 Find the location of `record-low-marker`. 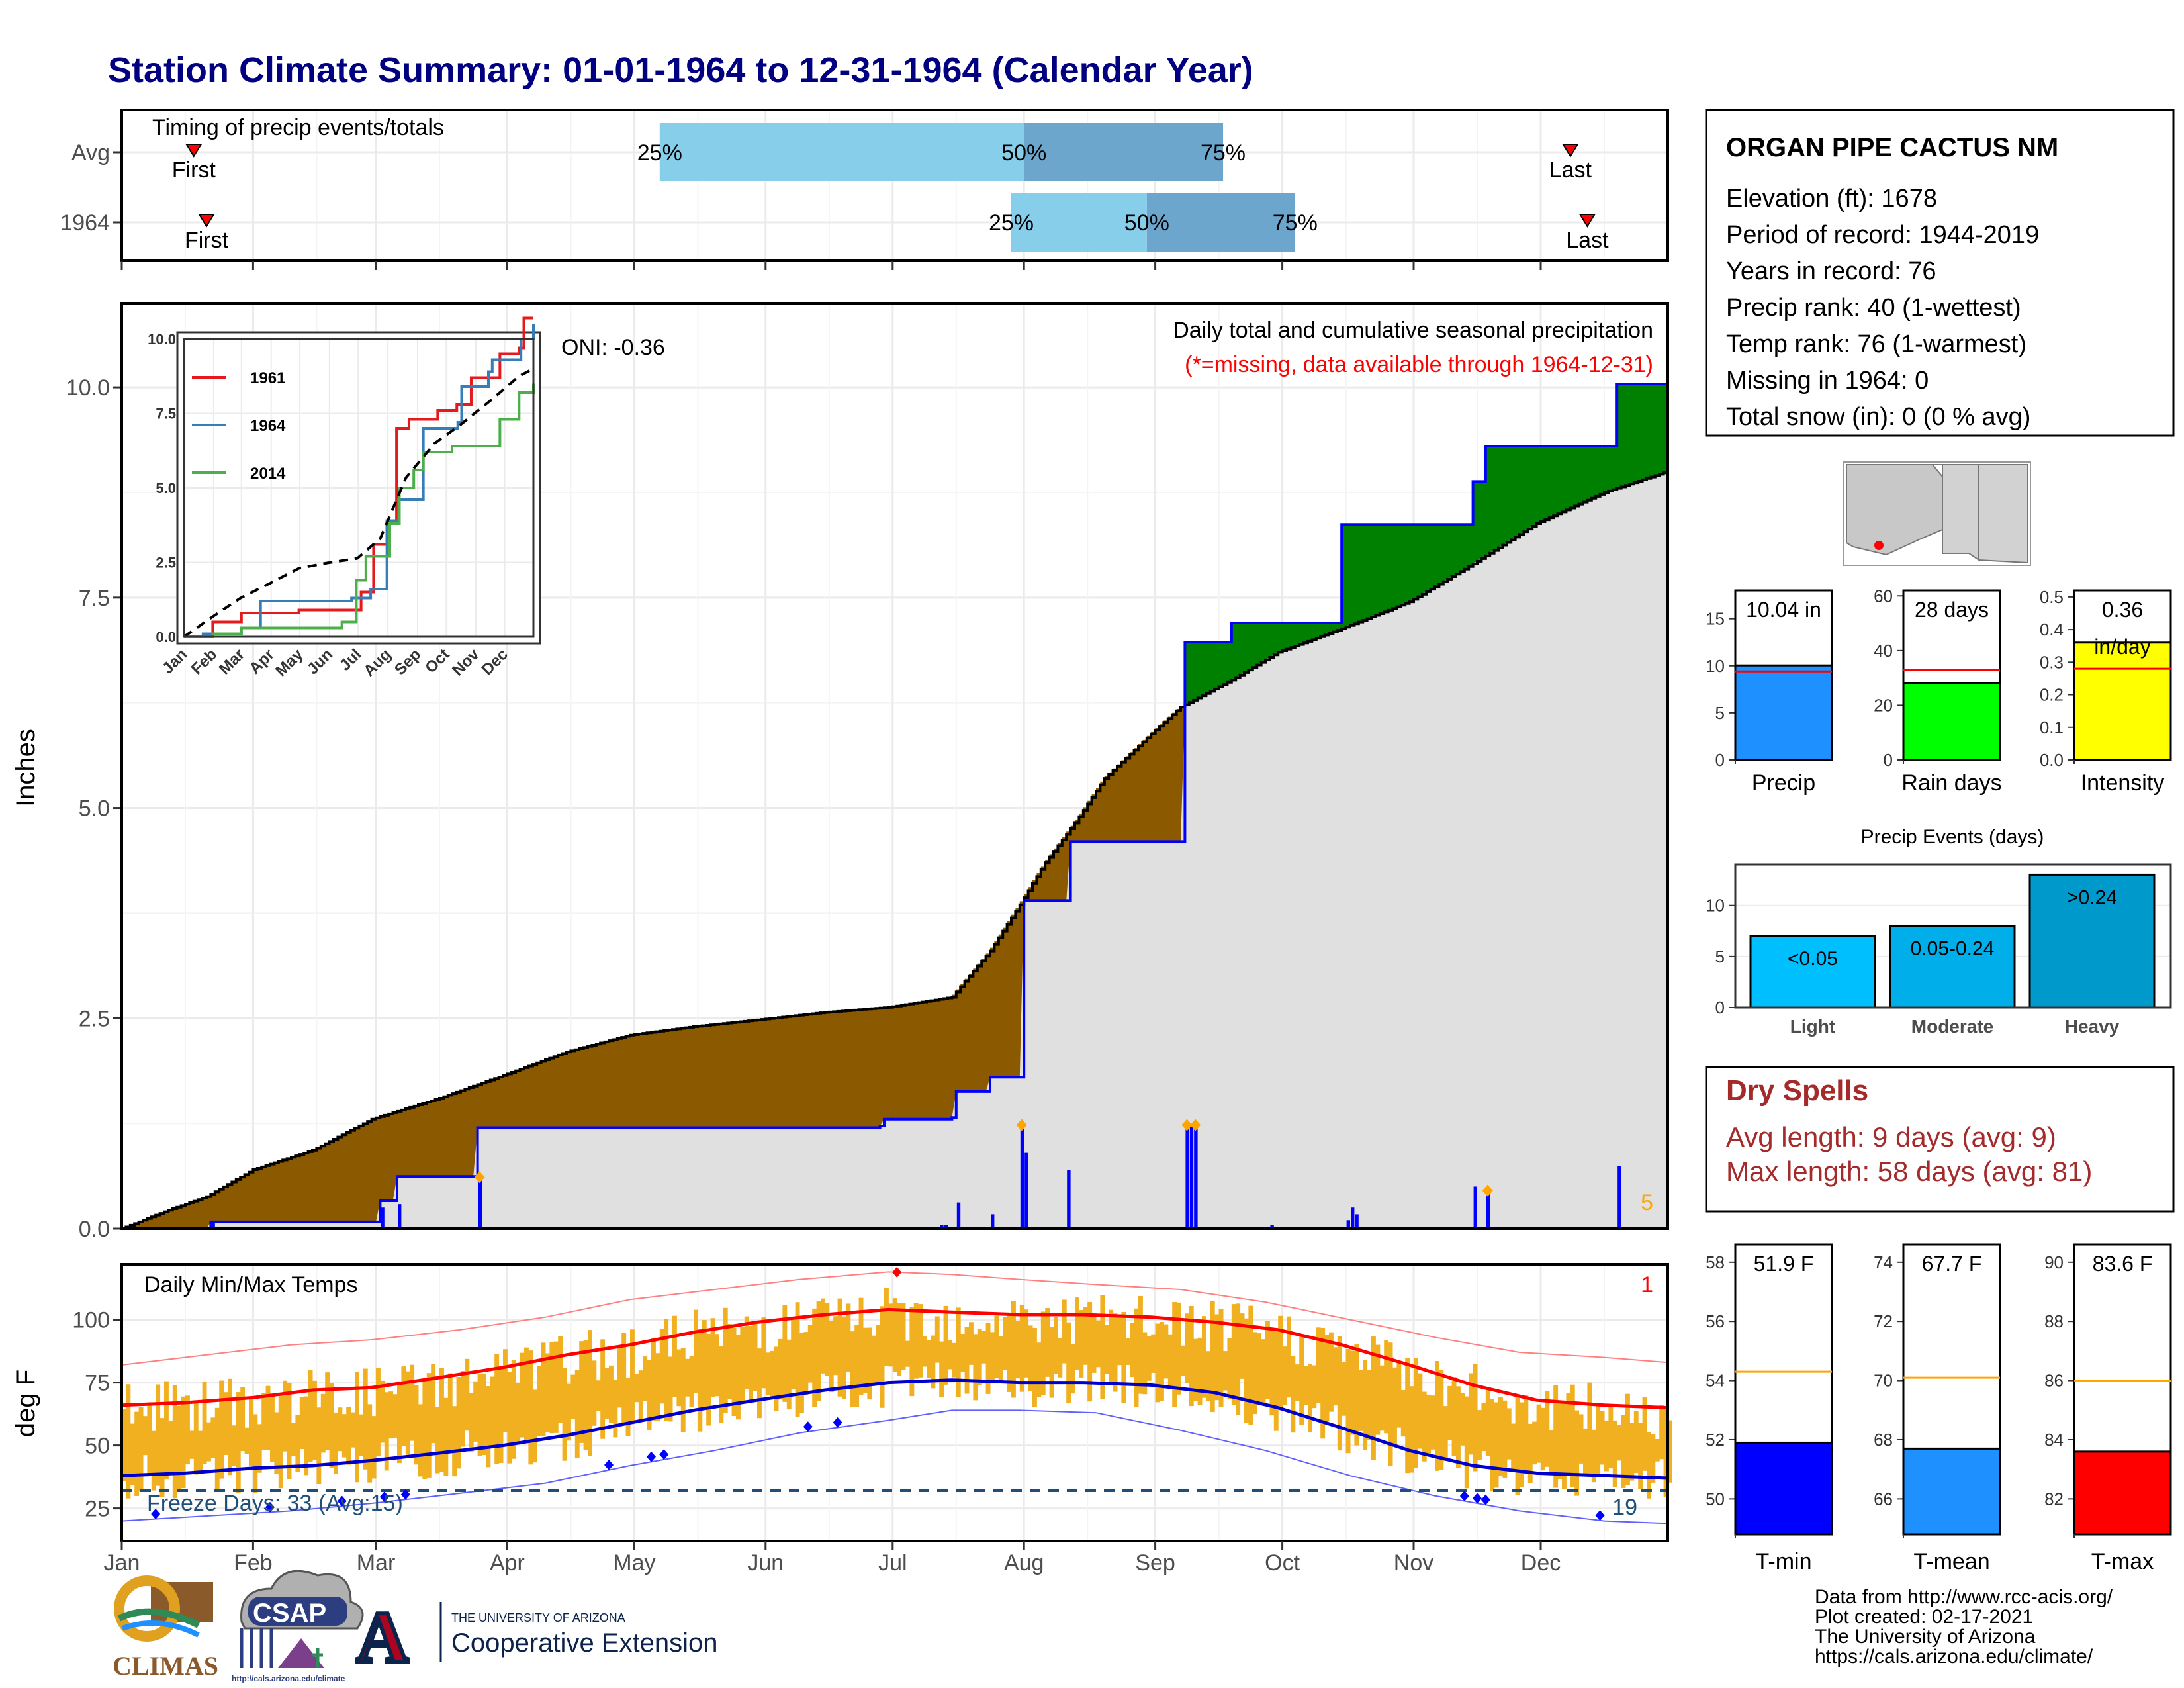

record-low-marker is located at coordinates (1477, 1498).